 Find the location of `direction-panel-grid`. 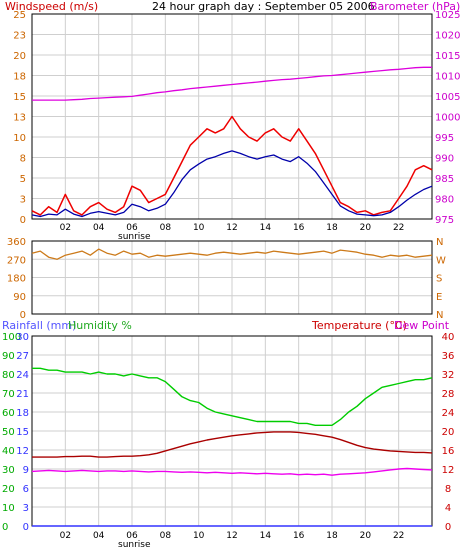

direction-panel-grid is located at coordinates (232, 277).